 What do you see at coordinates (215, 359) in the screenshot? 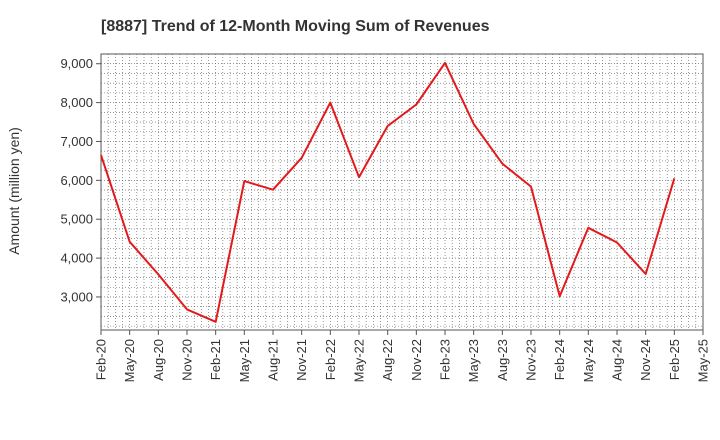
I see `x-tick-label: Feb-21` at bounding box center [215, 359].